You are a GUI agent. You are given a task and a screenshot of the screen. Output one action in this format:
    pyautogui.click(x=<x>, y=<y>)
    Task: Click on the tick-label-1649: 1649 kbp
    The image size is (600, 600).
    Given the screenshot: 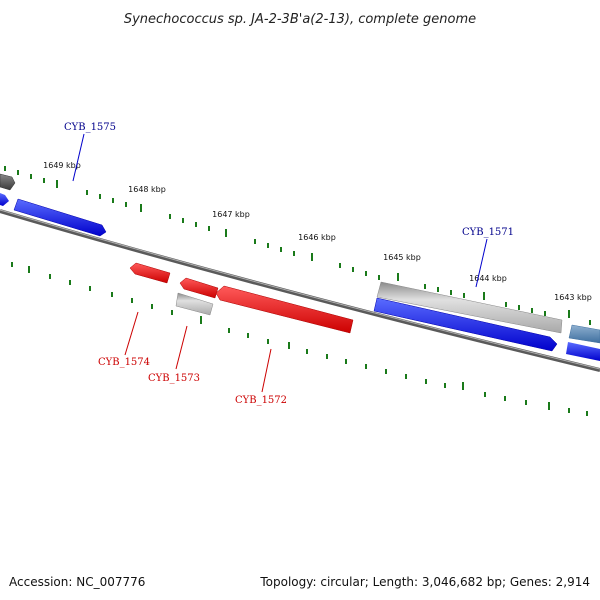 What is the action you would take?
    pyautogui.click(x=62, y=165)
    